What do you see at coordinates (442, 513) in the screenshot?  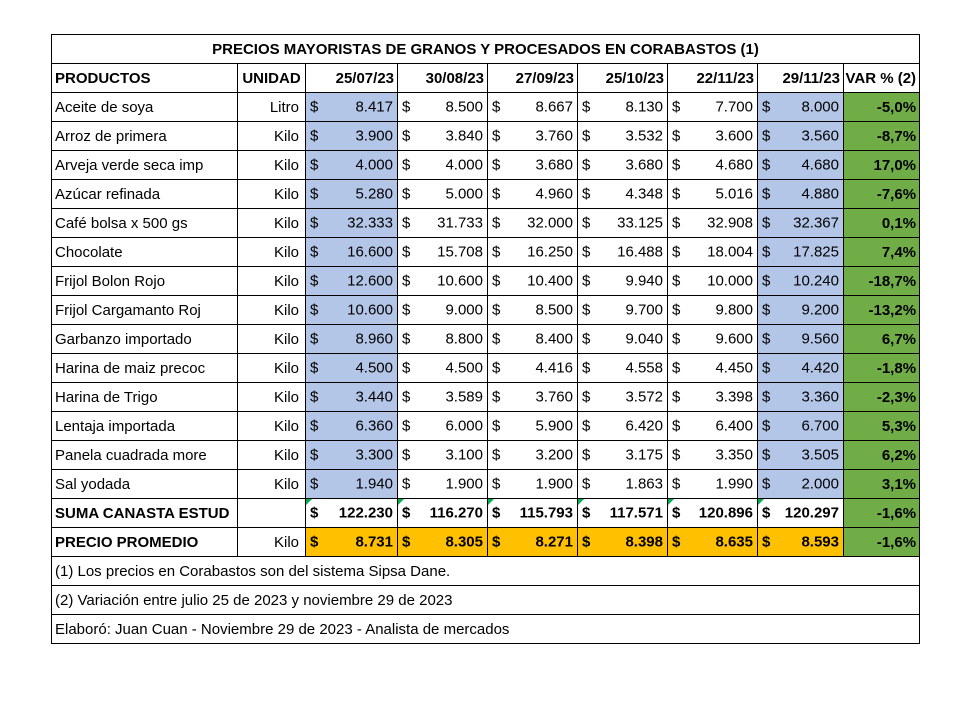 I see `price-cell: $116.270` at bounding box center [442, 513].